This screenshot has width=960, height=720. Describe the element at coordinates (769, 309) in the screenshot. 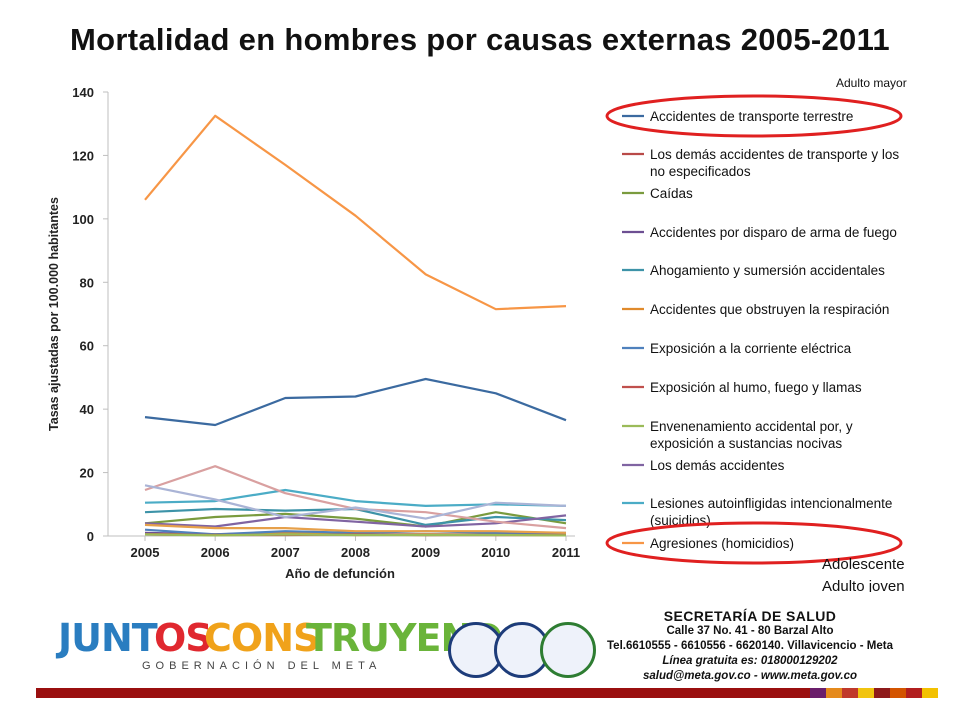

I see `legend-label-5: Accidentes que obstruyen la respiración` at that location.